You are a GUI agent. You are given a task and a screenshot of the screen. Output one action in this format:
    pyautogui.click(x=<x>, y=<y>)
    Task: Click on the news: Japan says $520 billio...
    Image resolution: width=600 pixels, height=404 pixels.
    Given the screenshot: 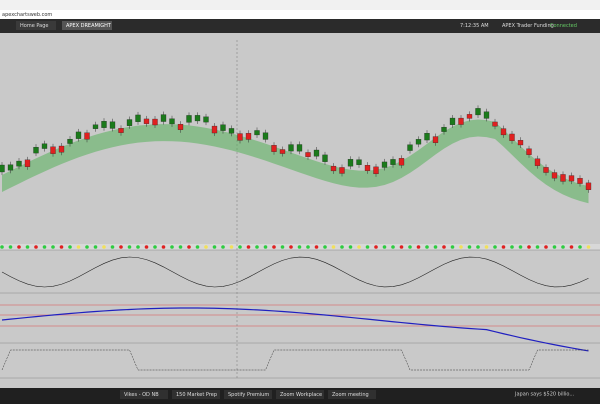 What is the action you would take?
    pyautogui.click(x=544, y=395)
    